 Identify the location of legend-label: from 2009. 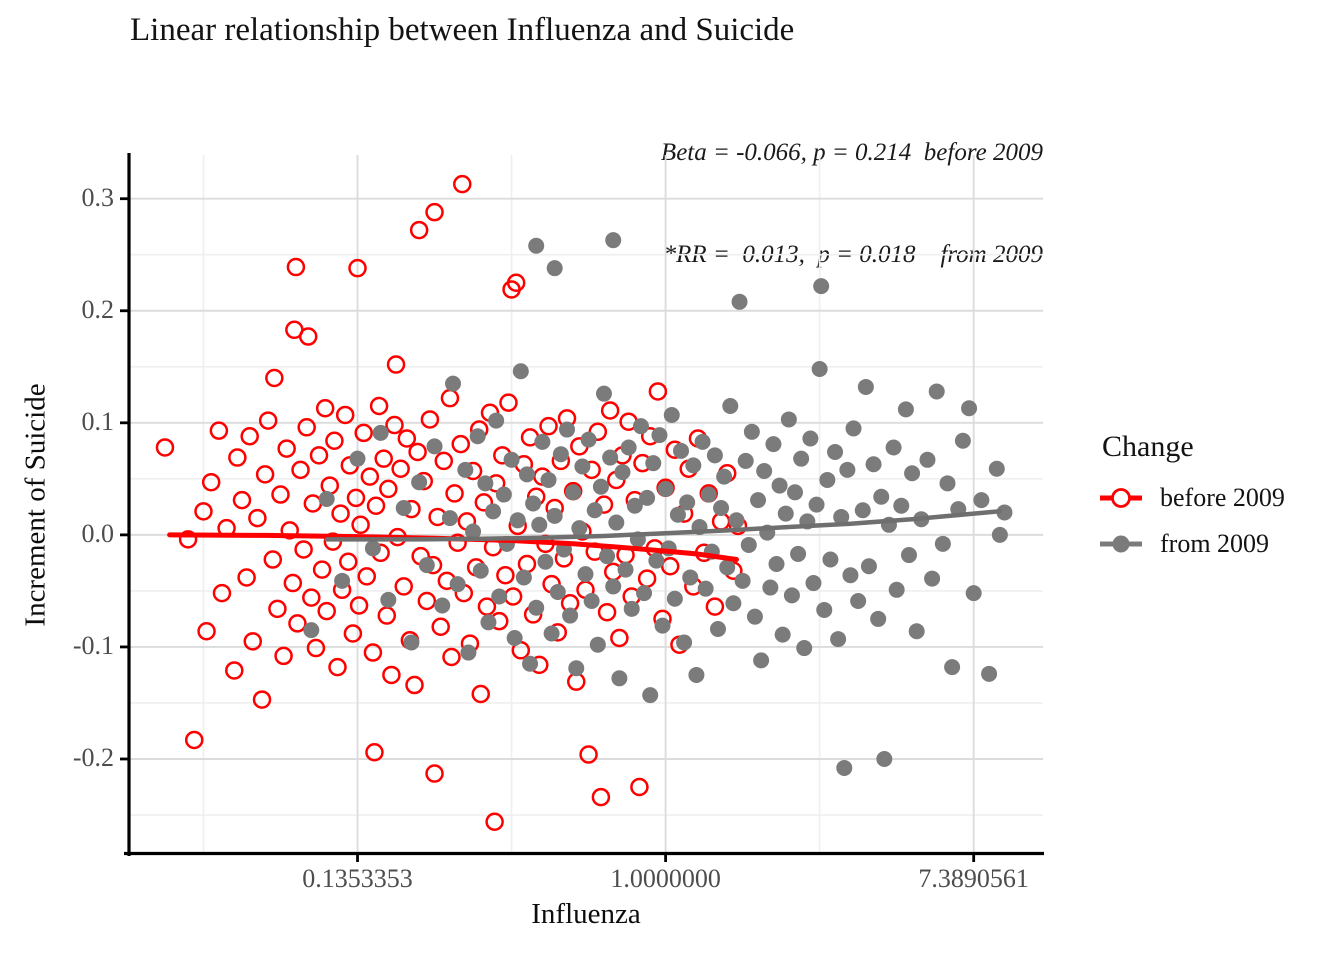
(1215, 543).